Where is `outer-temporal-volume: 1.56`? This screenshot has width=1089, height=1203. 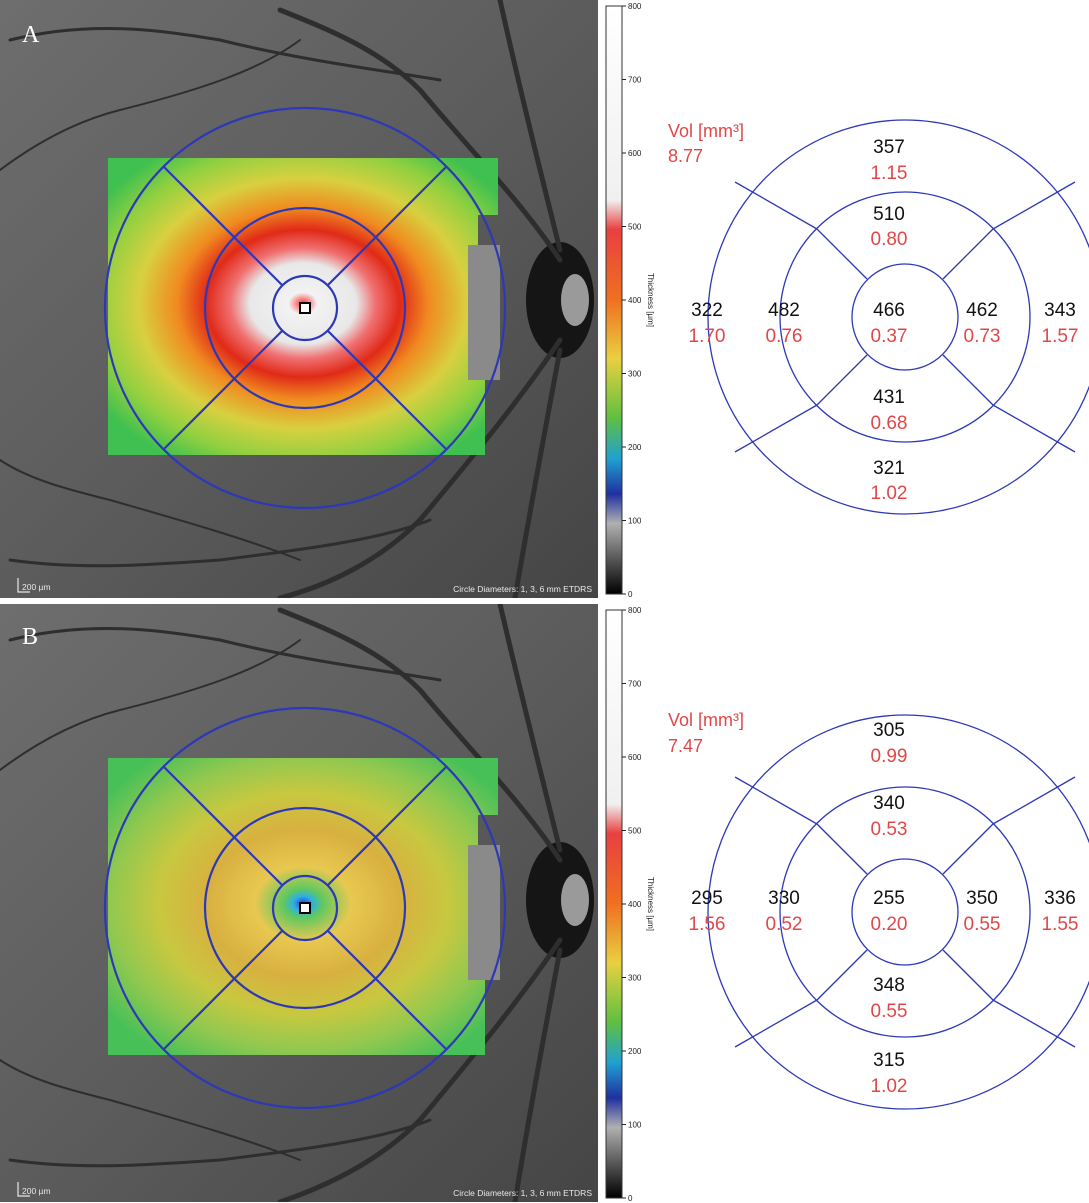
outer-temporal-volume: 1.56 is located at coordinates (707, 924).